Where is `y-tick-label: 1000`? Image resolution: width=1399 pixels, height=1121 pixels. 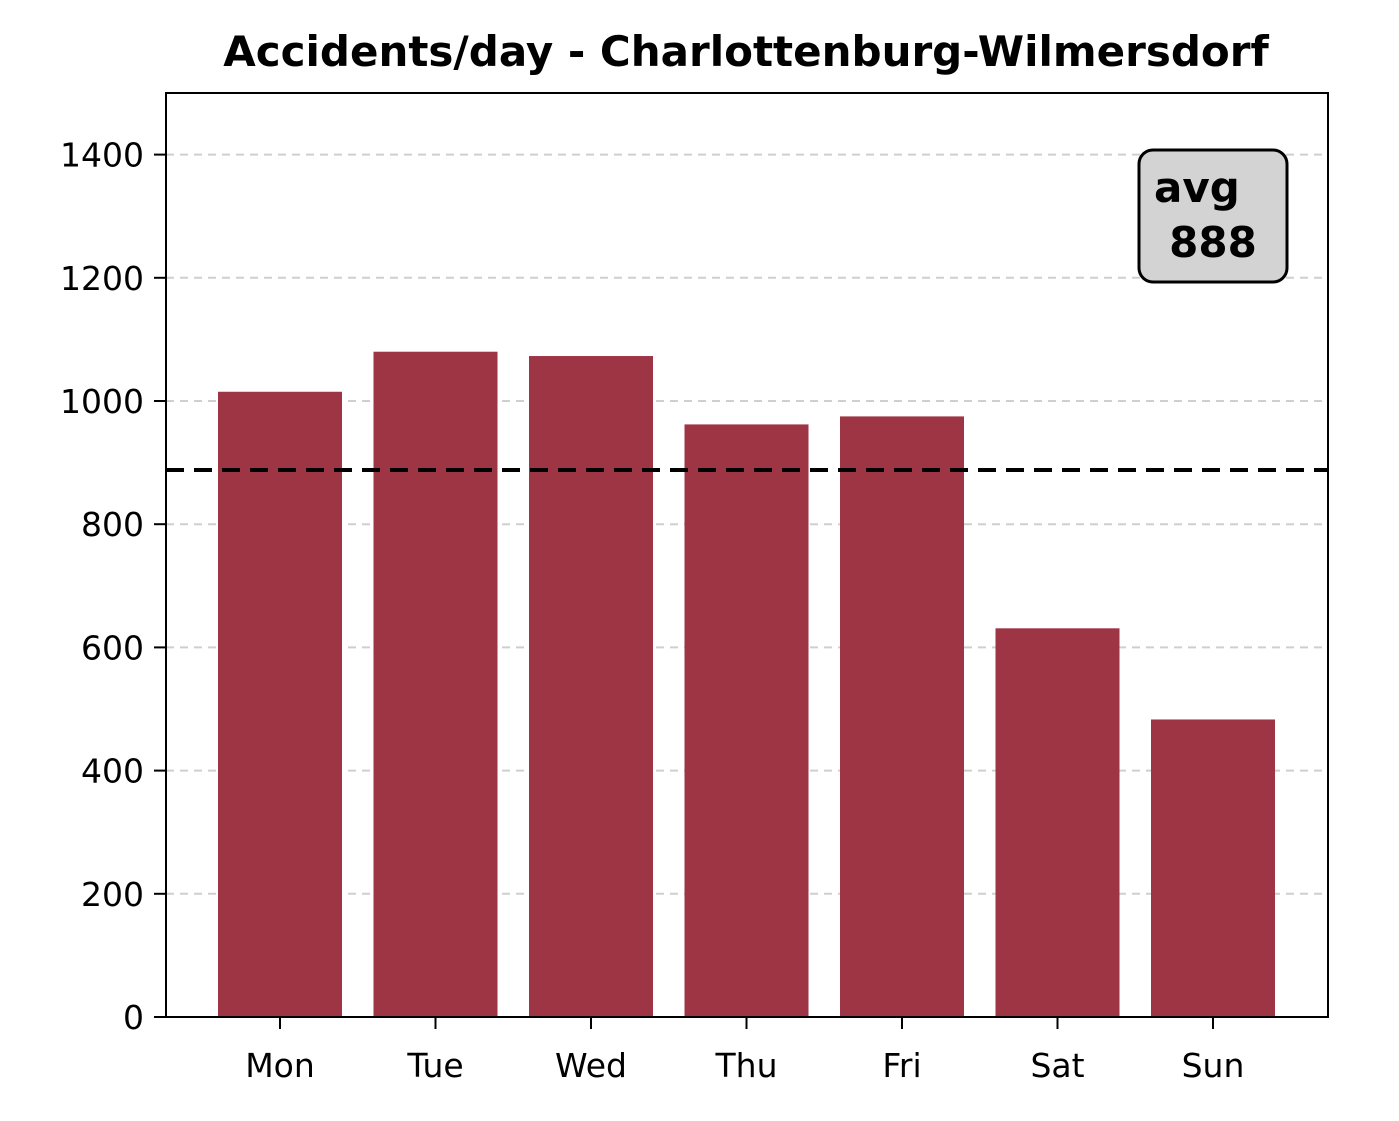 y-tick-label: 1000 is located at coordinates (102, 401).